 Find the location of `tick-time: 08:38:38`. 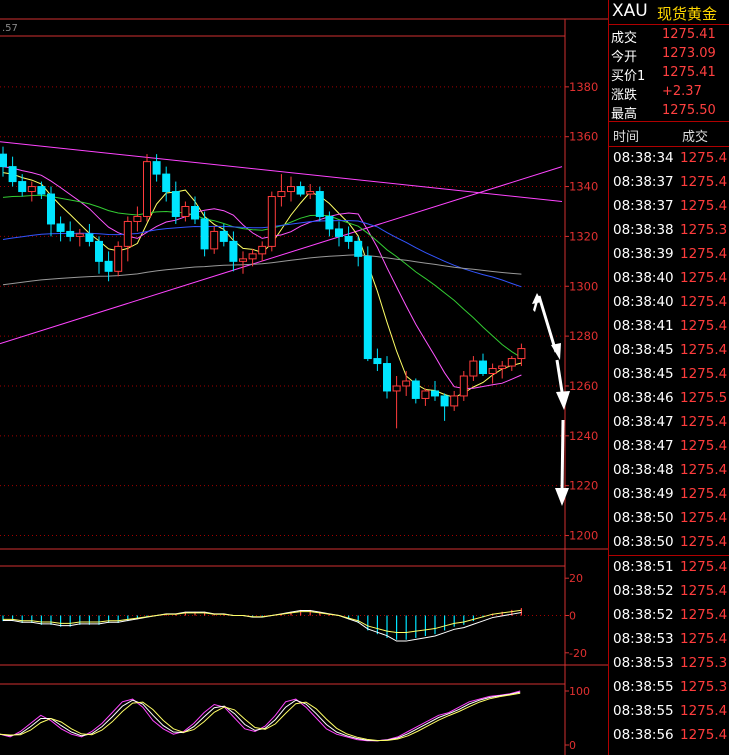

tick-time: 08:38:38 is located at coordinates (643, 230).